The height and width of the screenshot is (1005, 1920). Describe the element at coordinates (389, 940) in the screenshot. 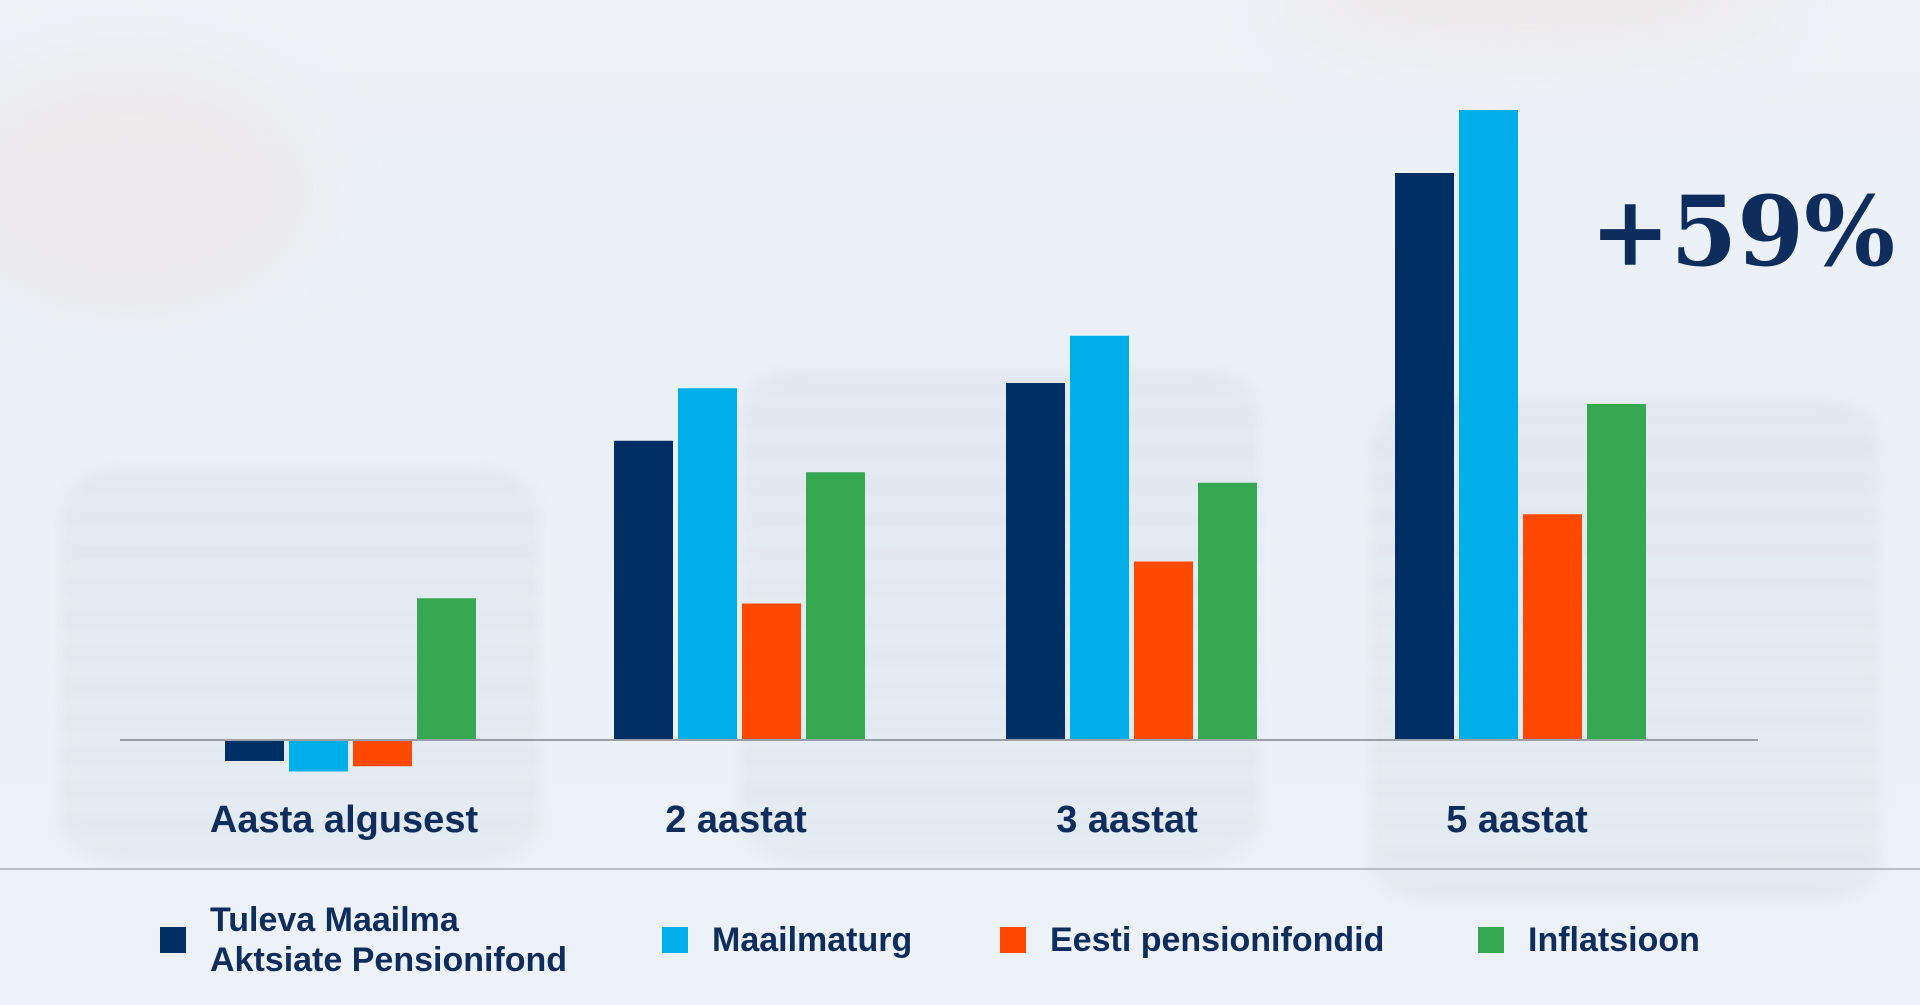

I see `legend-label: Tuleva Maailma Aktsiate Pensionifond` at that location.